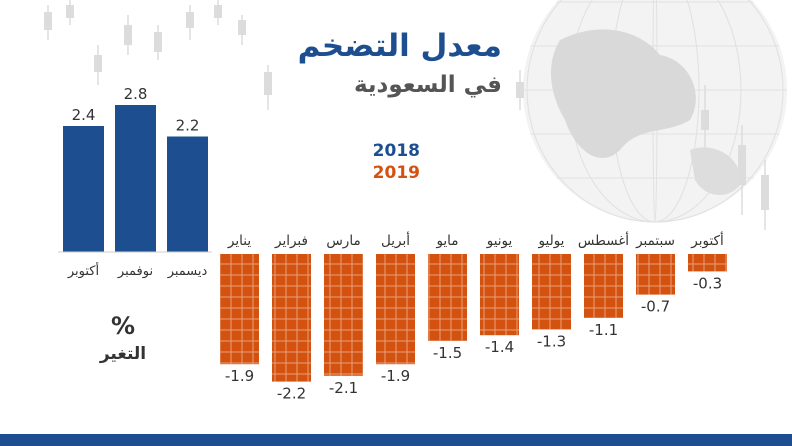 Image resolution: width=792 pixels, height=446 pixels. Describe the element at coordinates (343, 388) in the screenshot. I see `data-label-2019: -2.1` at that location.